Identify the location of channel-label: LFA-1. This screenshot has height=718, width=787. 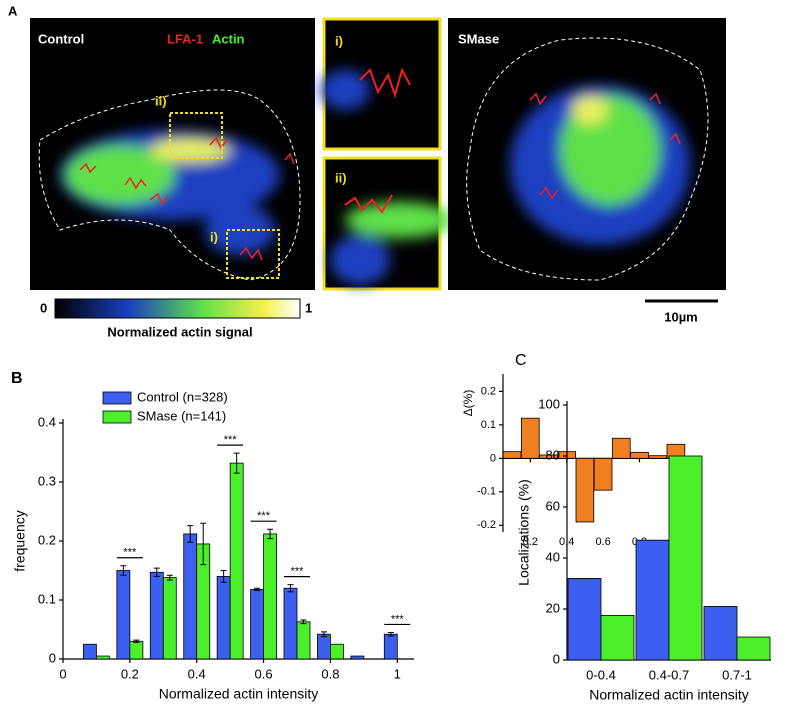
(185, 38).